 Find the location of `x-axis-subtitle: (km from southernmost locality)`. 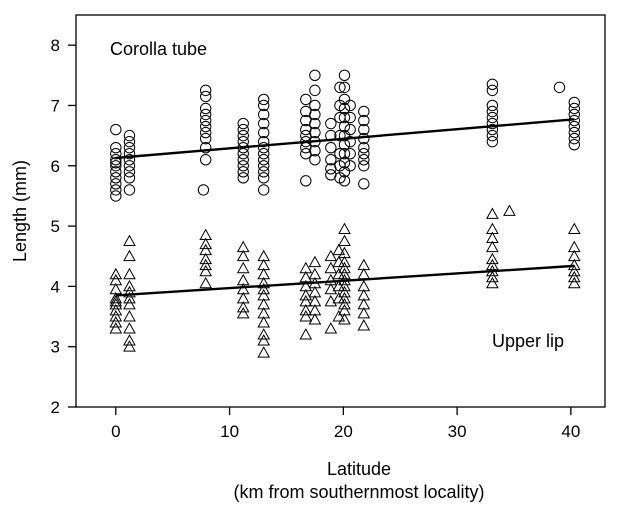

x-axis-subtitle: (km from southernmost locality) is located at coordinates (358, 492).